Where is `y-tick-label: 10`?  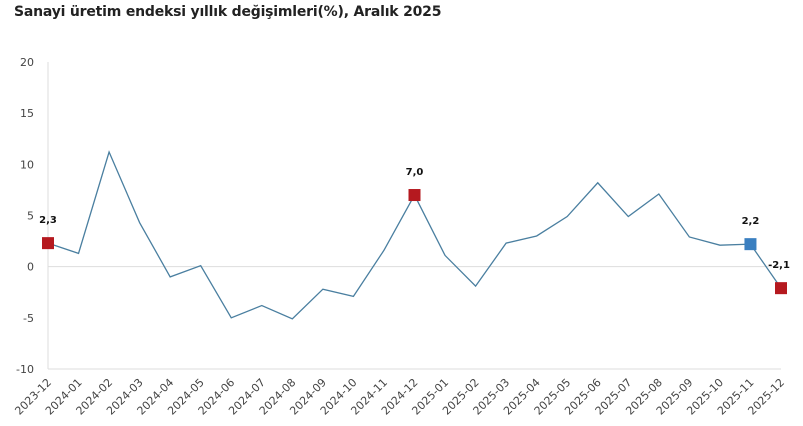
y-tick-label: 10 is located at coordinates (27, 164).